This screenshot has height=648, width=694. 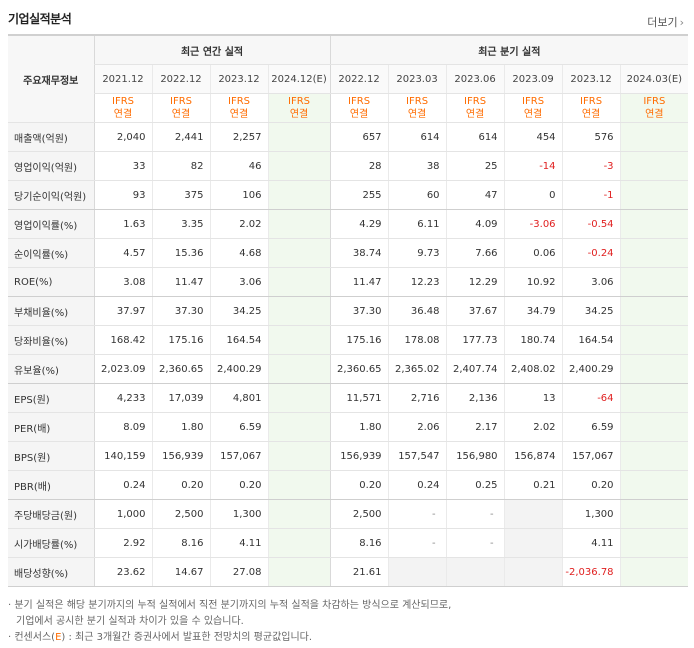 What do you see at coordinates (51, 166) in the screenshot?
I see `row-label: 영업이익(억원)` at bounding box center [51, 166].